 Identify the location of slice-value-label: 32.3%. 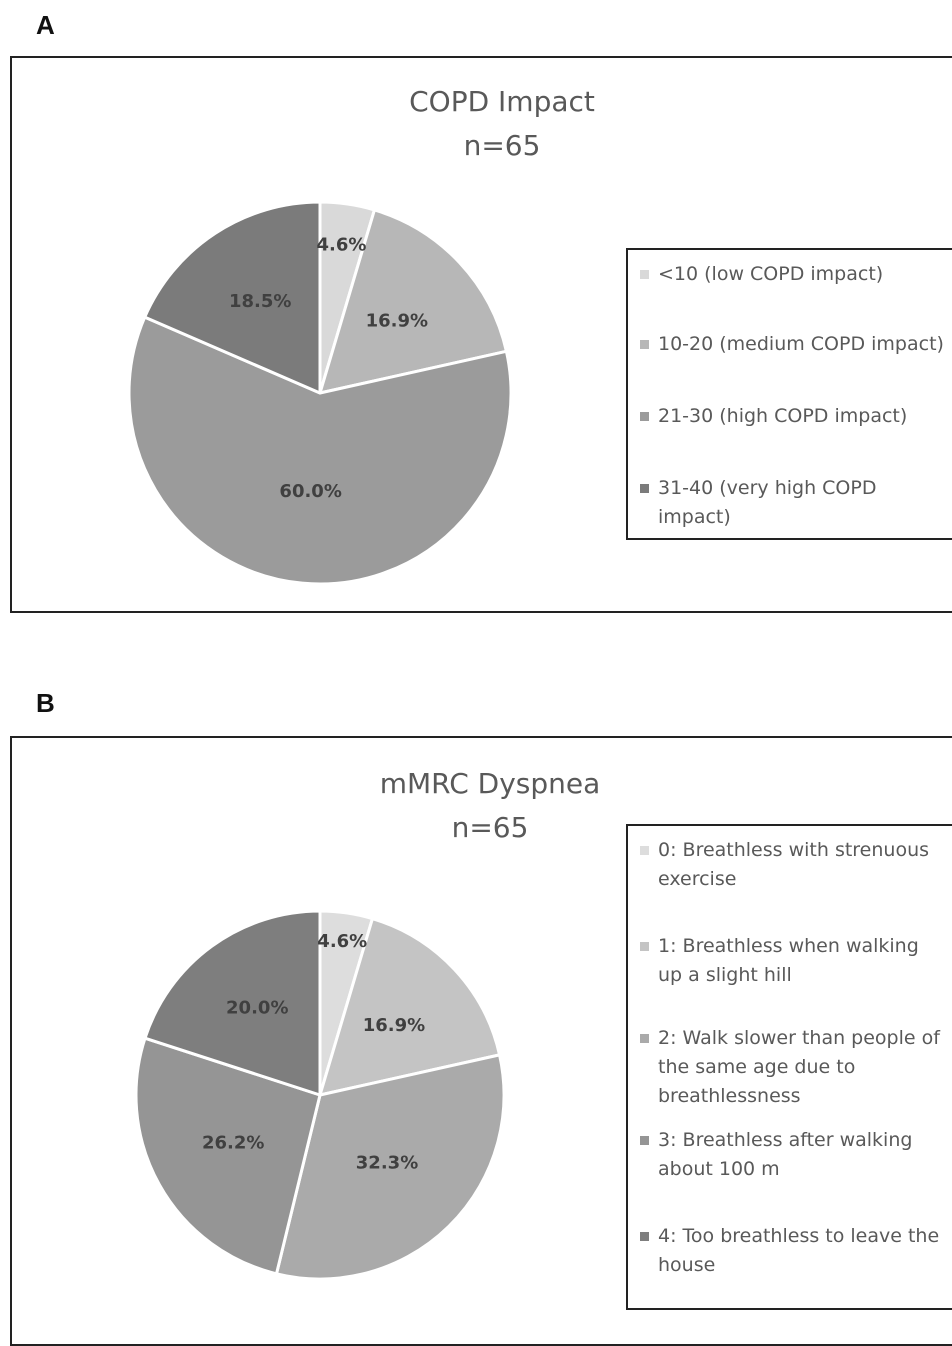
(387, 1162).